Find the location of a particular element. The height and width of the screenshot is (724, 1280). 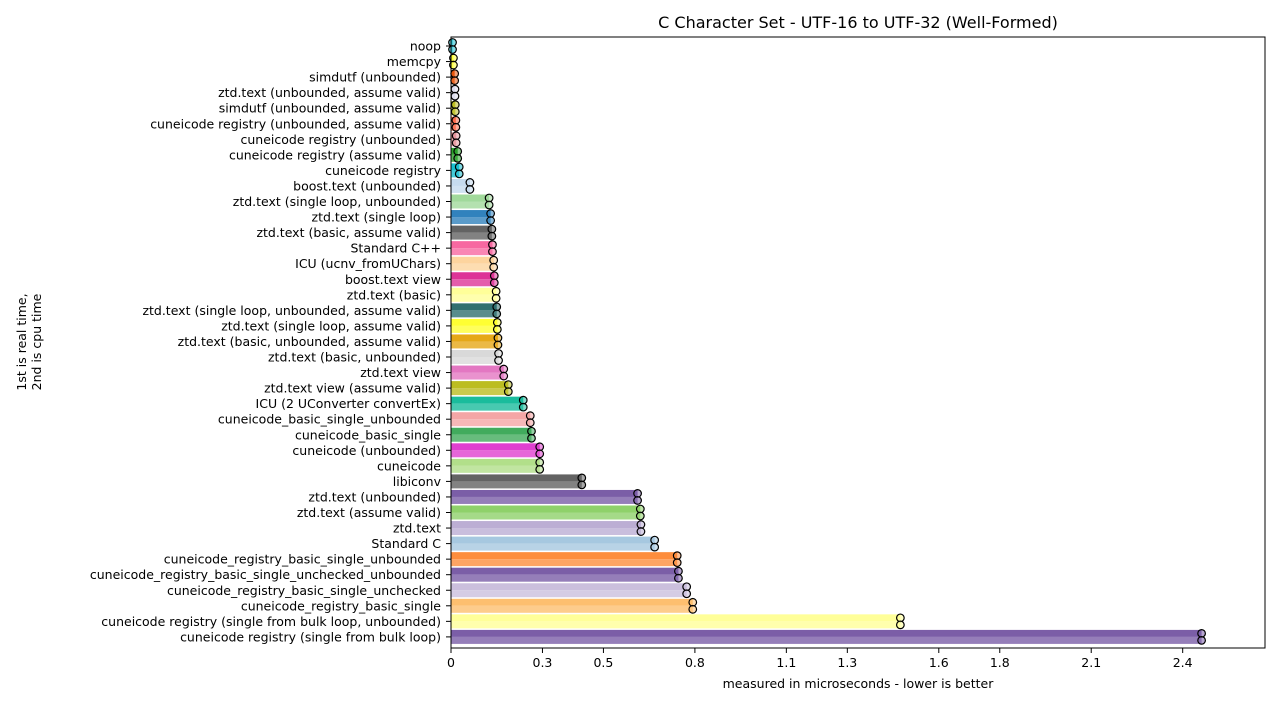

y-axis-label: 1st is real time, 2nd is cpu time is located at coordinates (29, 341).